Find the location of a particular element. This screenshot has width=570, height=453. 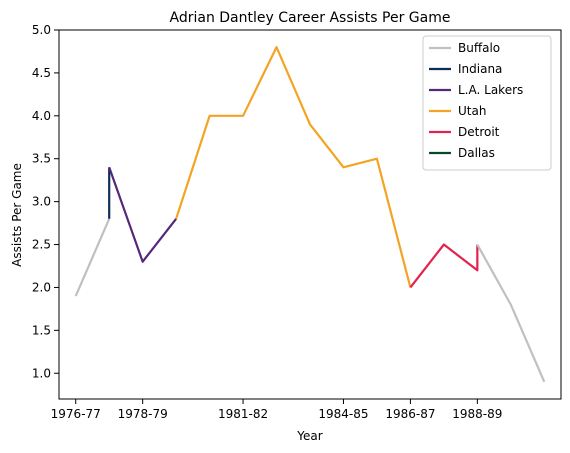

legend-label: Buffalo is located at coordinates (479, 48).